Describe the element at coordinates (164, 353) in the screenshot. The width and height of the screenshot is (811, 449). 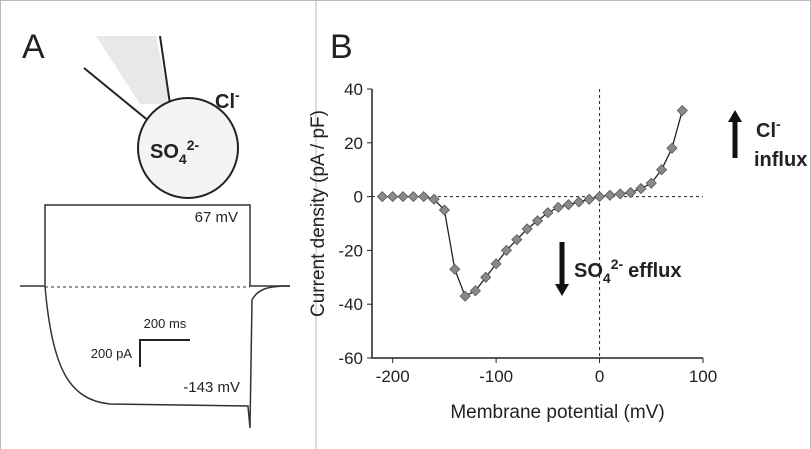
I see `scale-bar` at that location.